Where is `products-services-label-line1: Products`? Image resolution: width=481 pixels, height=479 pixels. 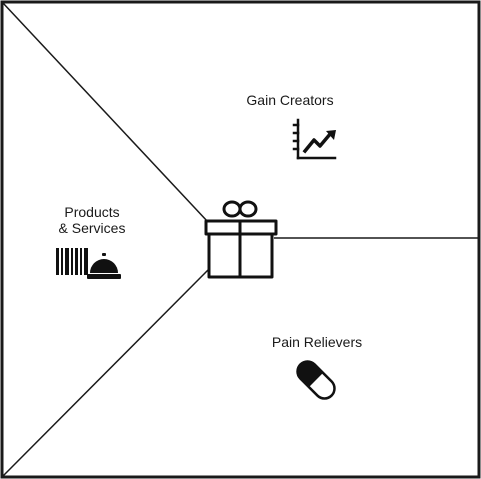 products-services-label-line1: Products is located at coordinates (92, 212).